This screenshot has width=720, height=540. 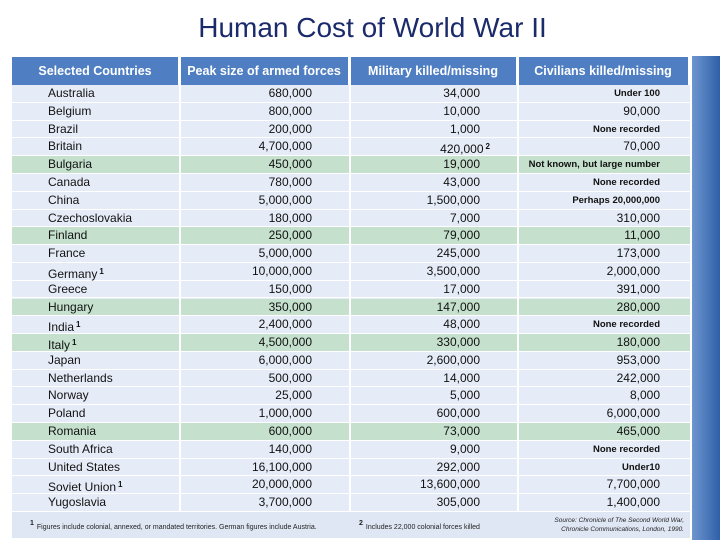 I want to click on country-cell: China, so click(x=63, y=200).